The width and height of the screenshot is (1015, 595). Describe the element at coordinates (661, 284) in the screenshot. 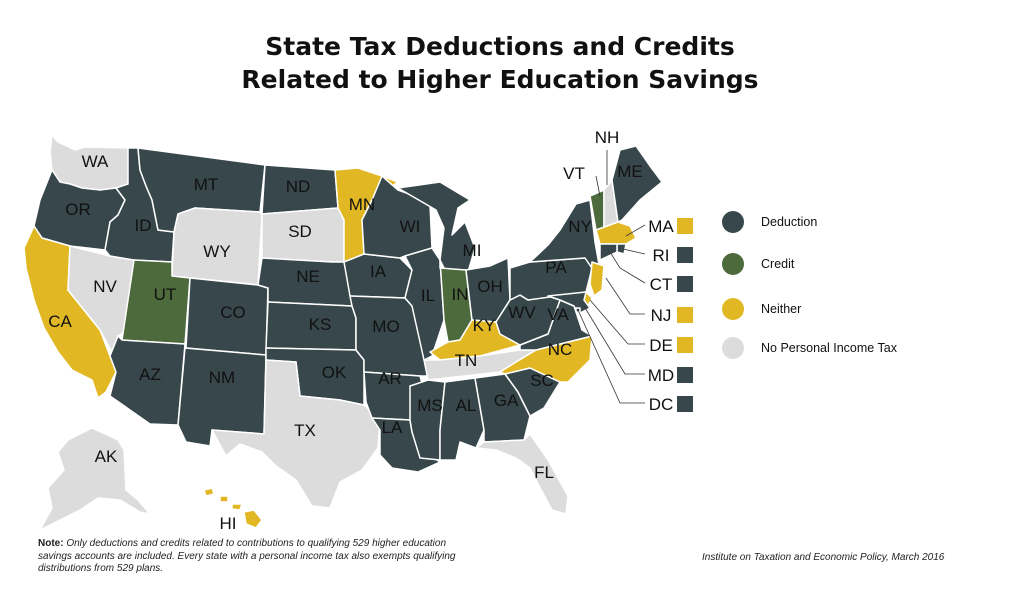

I see `callout-label-ct: CT` at that location.